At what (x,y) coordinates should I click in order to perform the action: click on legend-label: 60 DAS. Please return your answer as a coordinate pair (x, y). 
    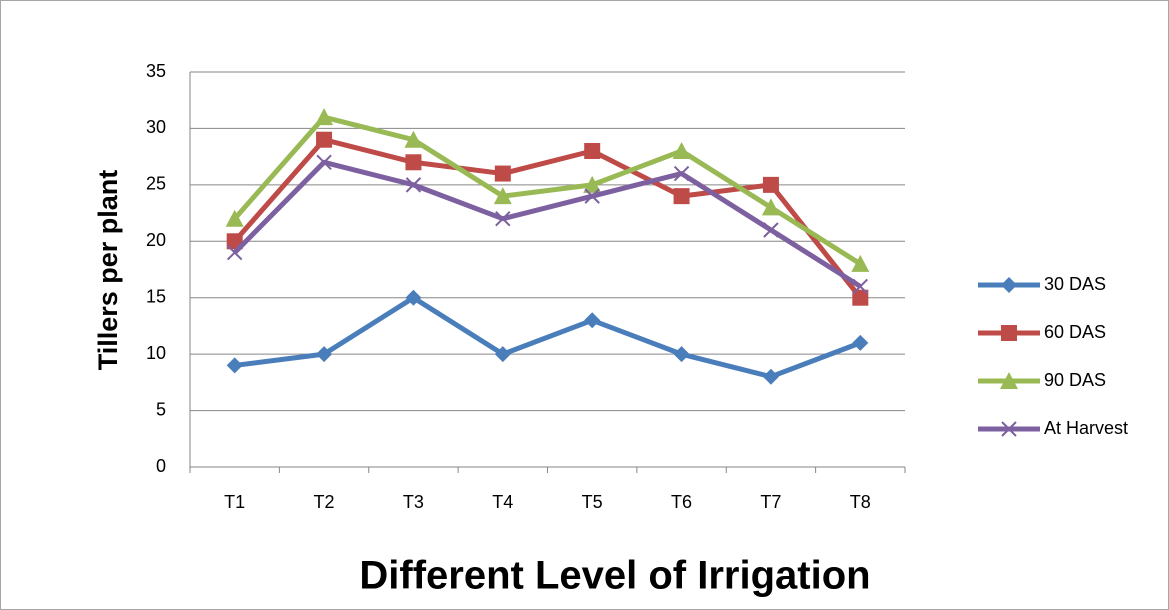
    Looking at the image, I should click on (1075, 332).